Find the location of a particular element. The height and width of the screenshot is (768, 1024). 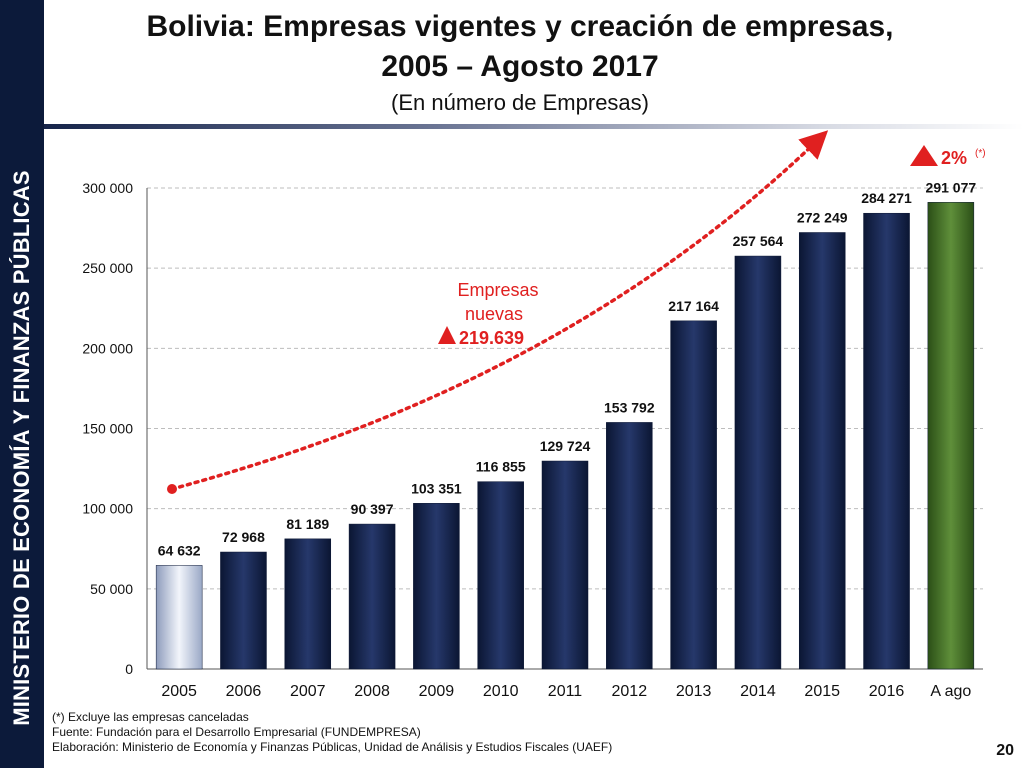

data-label: 257 564 is located at coordinates (758, 241).